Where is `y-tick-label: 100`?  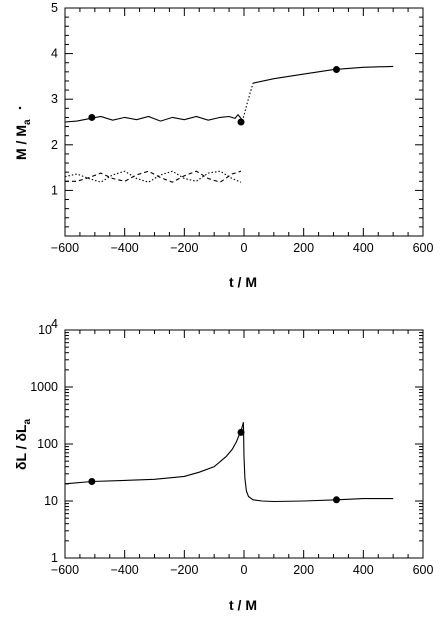 y-tick-label: 100 is located at coordinates (47, 444).